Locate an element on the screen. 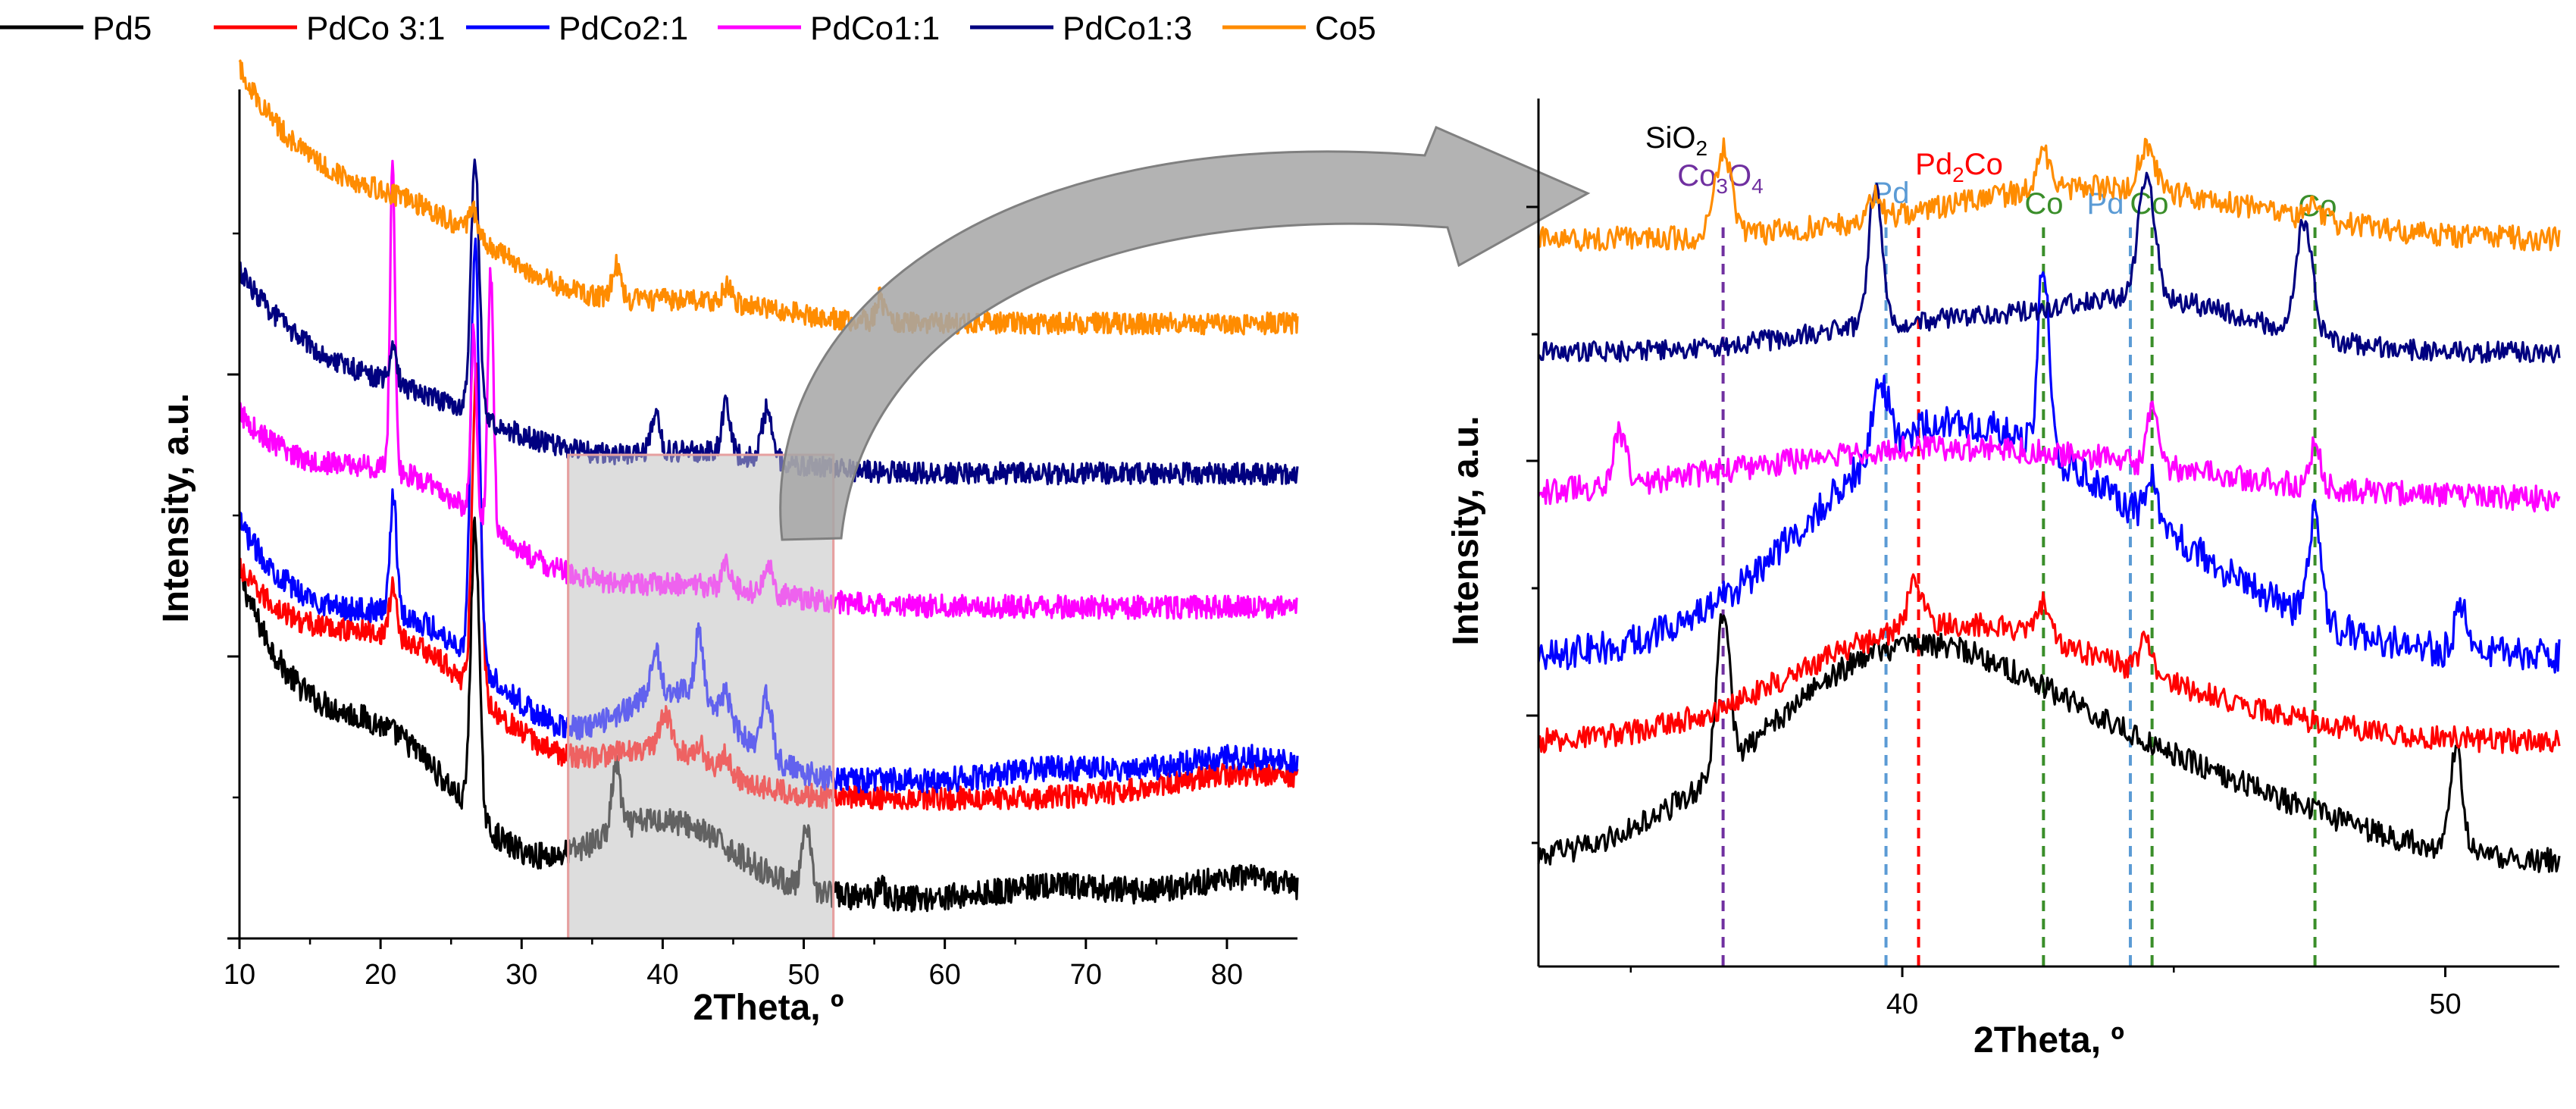 This screenshot has width=2576, height=1109. left-y-axis-title: Intensity, a.u. is located at coordinates (176, 507).